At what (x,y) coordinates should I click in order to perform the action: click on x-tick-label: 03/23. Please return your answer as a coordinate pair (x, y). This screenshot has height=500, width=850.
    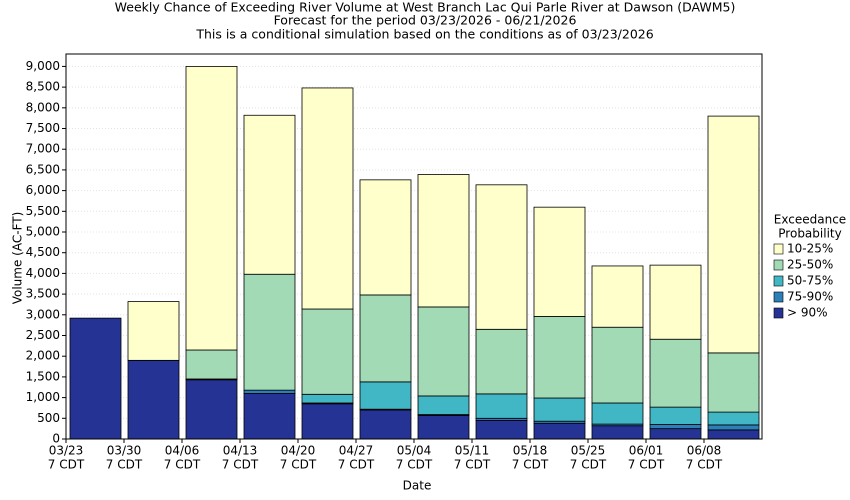
    Looking at the image, I should click on (66, 451).